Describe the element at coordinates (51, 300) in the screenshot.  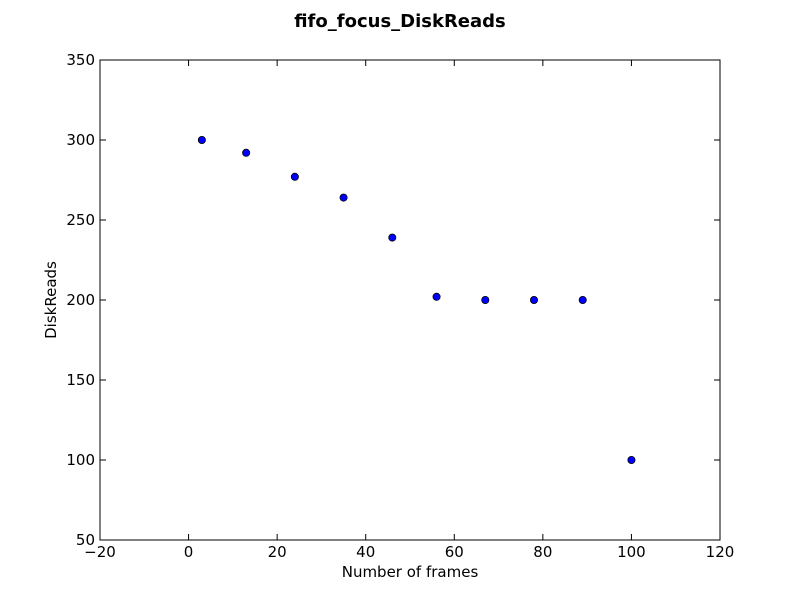
I see `y-axis-label: DiskReads` at that location.